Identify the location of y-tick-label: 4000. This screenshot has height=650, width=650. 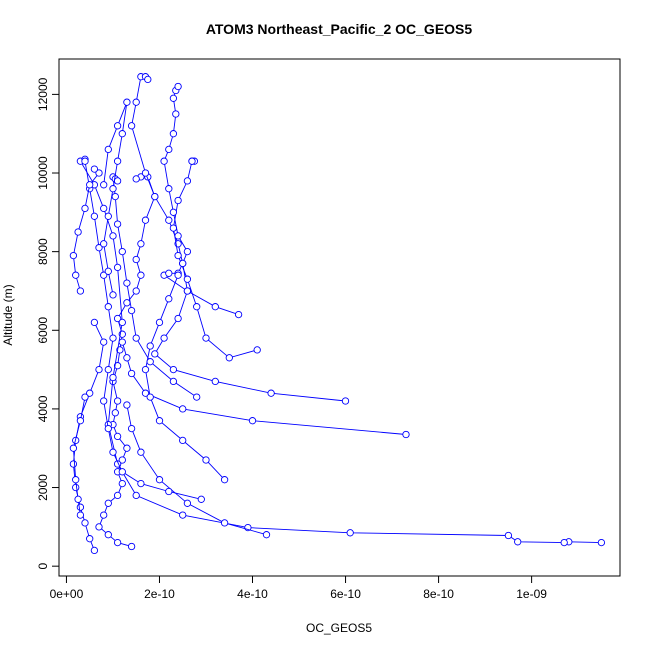
(43, 408).